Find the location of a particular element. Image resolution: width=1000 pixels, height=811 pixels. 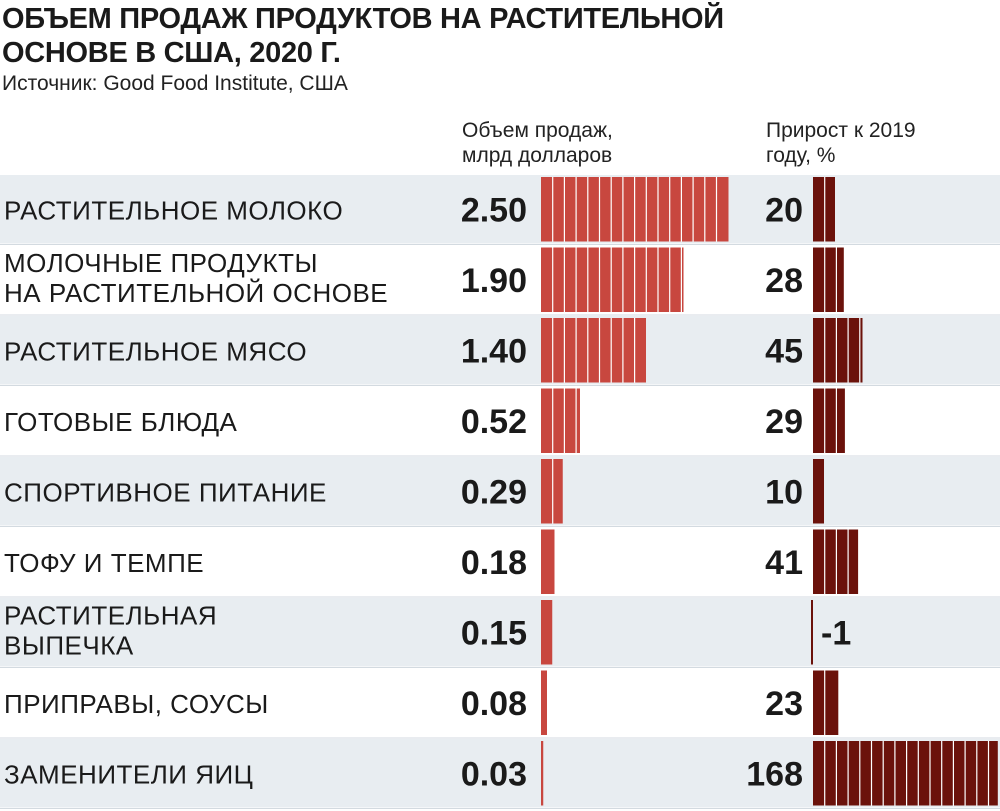

category-label: ТОФУ И ТЕМПЕ is located at coordinates (104, 563).